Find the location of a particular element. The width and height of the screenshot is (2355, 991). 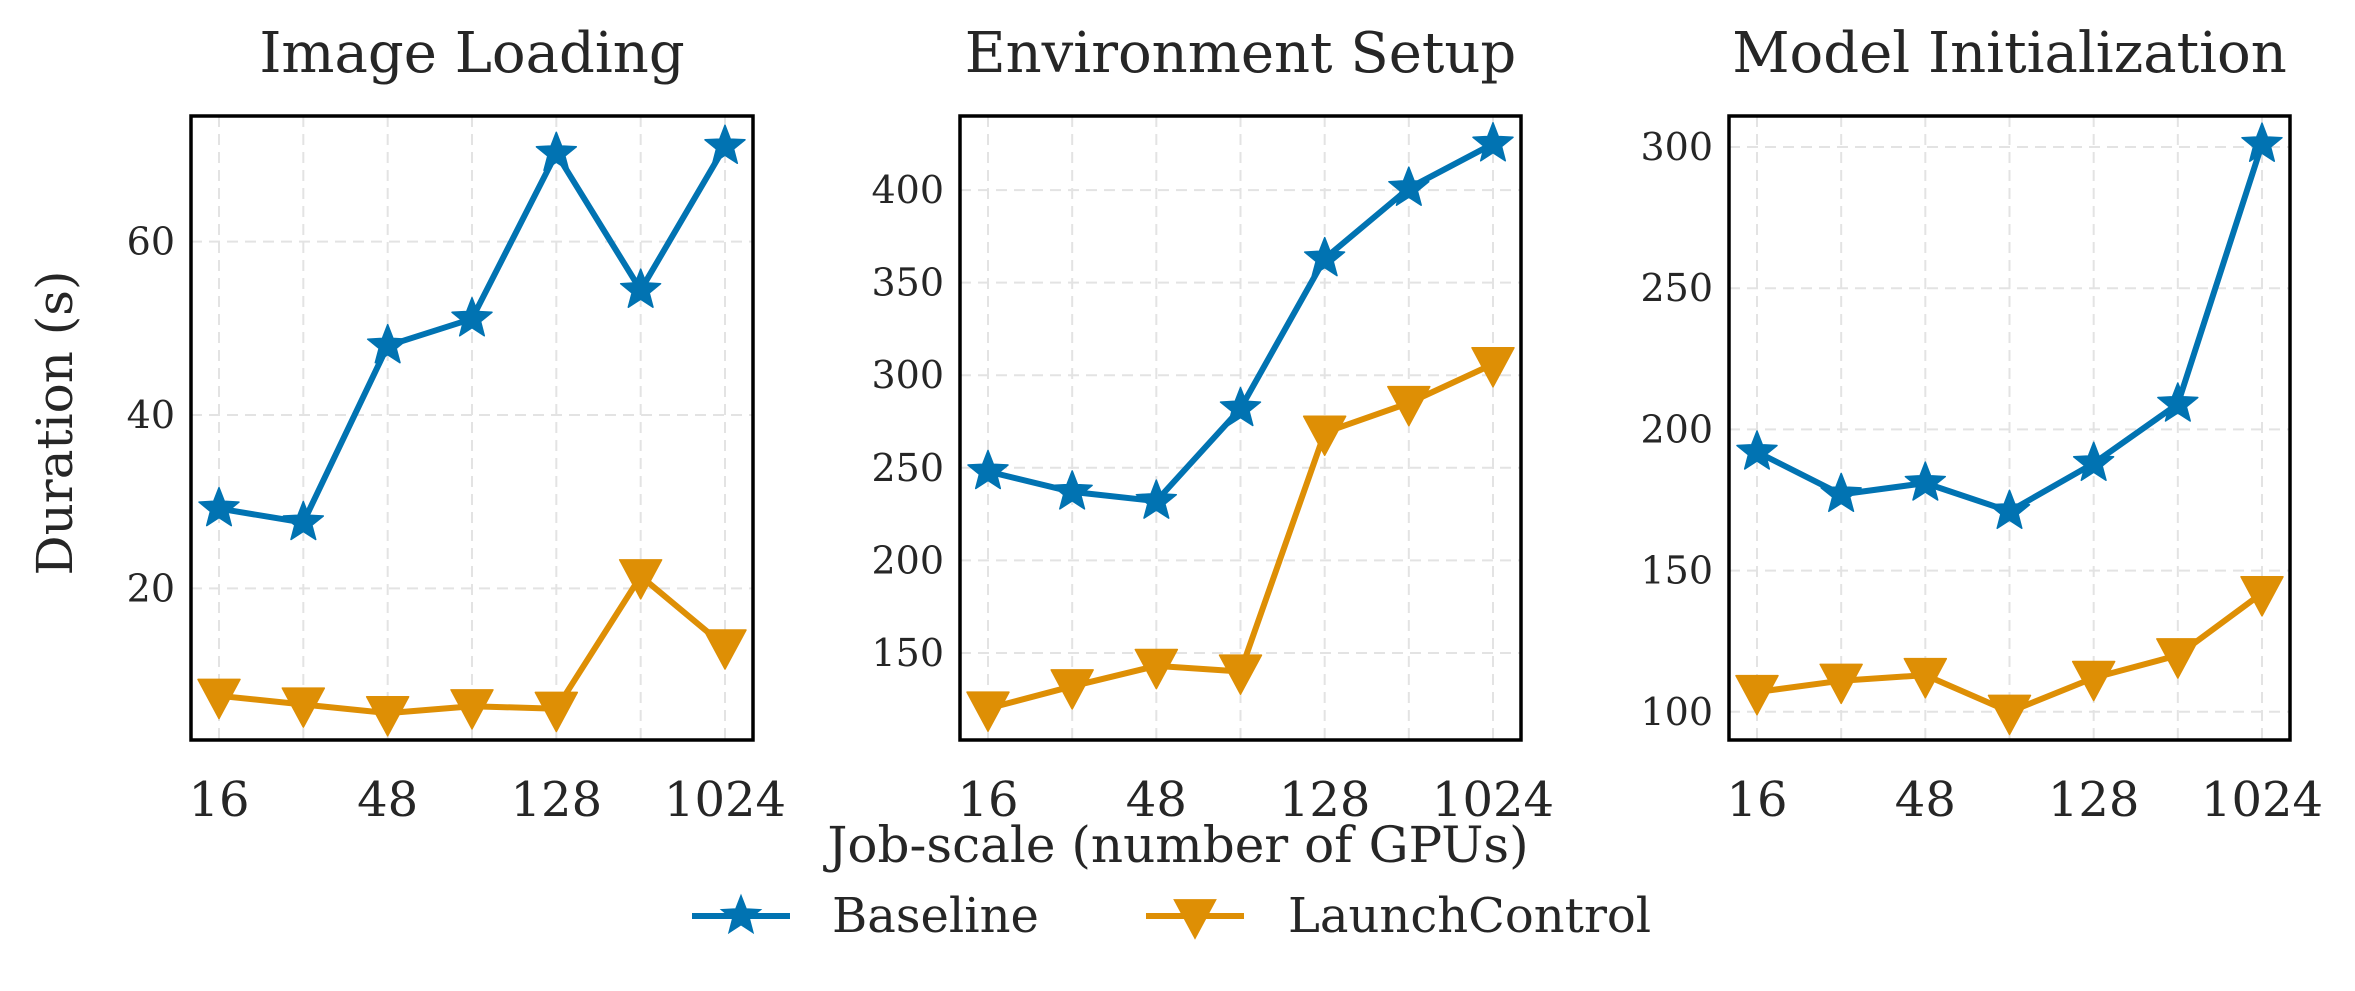

legend-entry-launchcontrol: LaunchControl is located at coordinates (1398, 916).